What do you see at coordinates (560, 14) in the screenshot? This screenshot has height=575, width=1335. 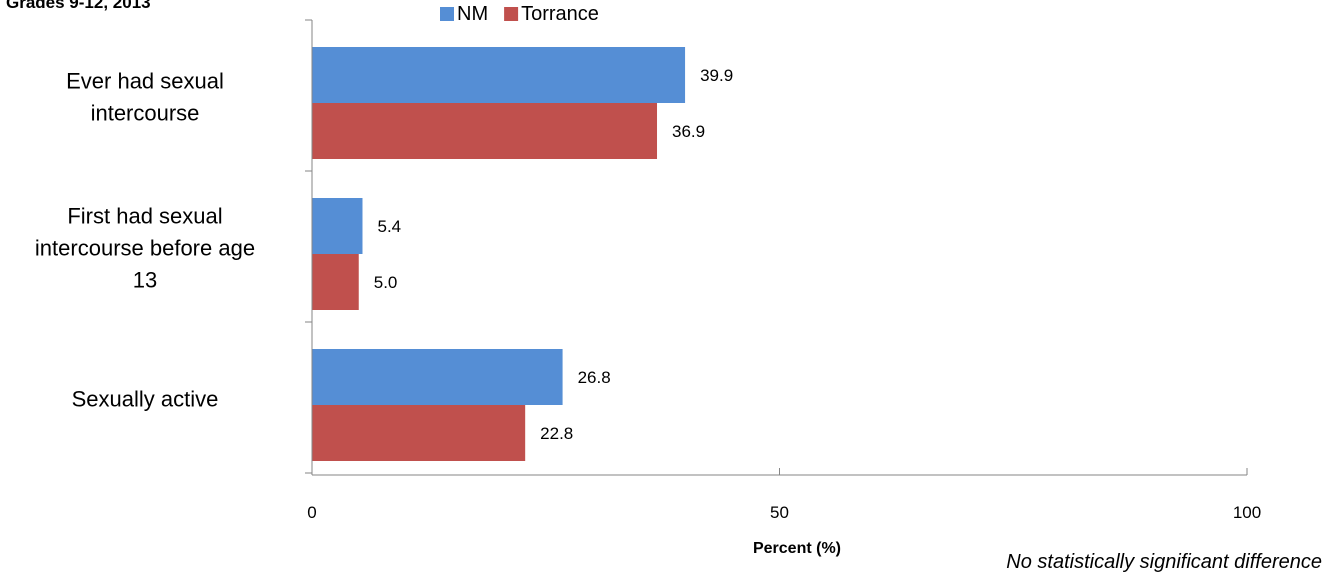 I see `legend-label-torrance: Torrance` at bounding box center [560, 14].